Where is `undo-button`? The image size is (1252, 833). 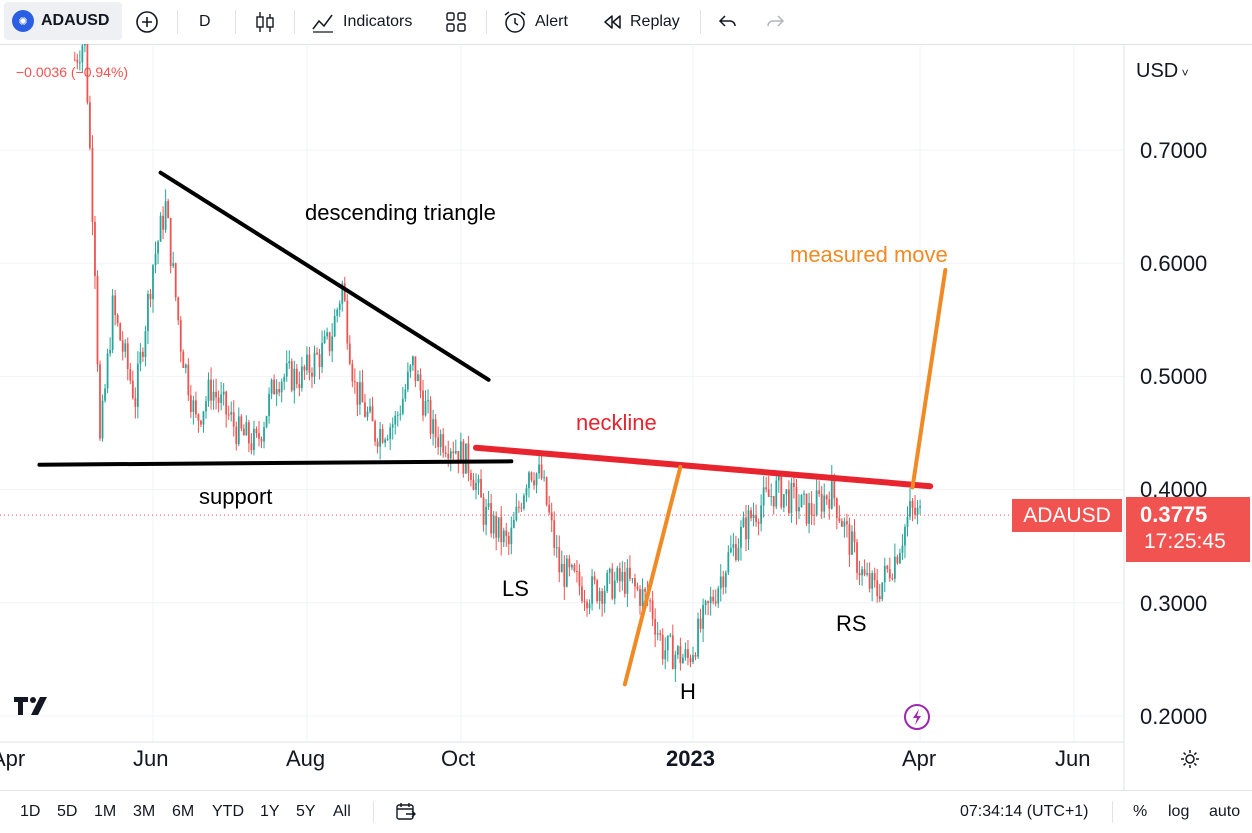 undo-button is located at coordinates (728, 22).